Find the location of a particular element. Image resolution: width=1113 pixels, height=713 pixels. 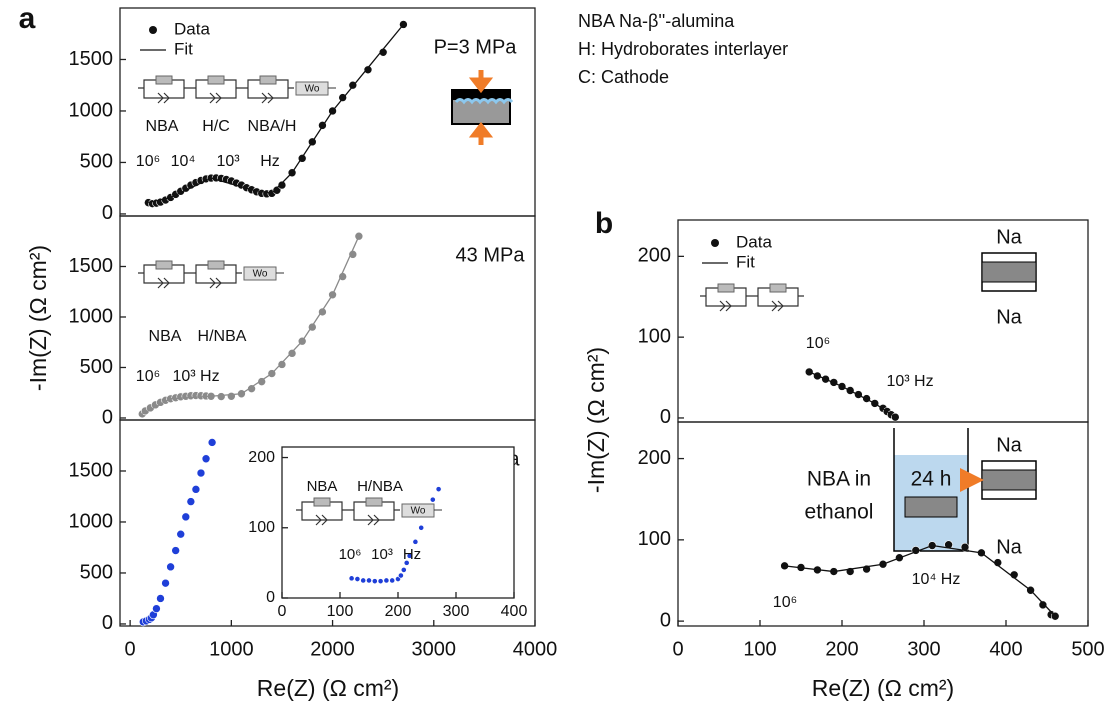

annotation: 10⁴ is located at coordinates (183, 161).